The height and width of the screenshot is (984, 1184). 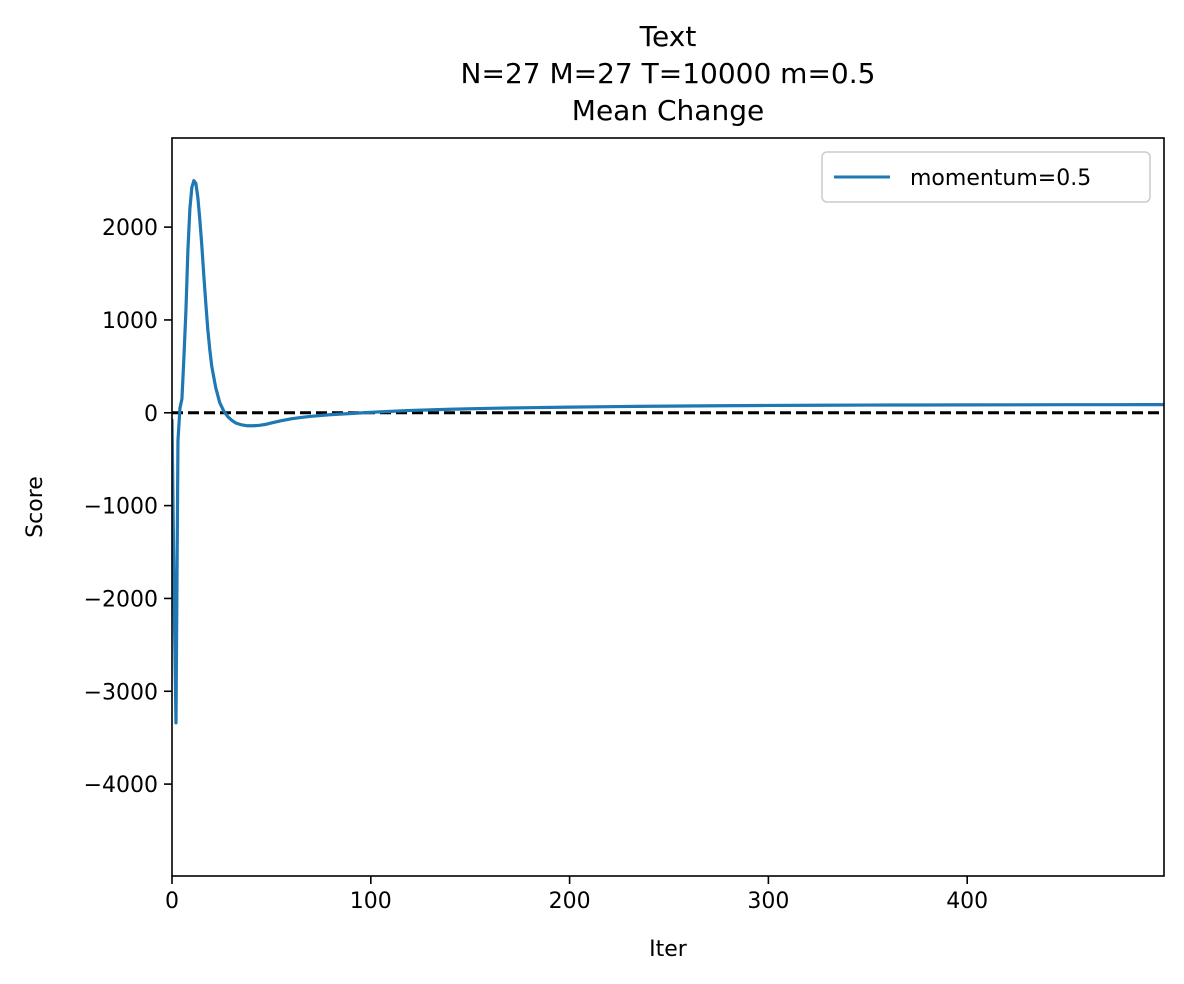 I want to click on legend-box, so click(x=986, y=177).